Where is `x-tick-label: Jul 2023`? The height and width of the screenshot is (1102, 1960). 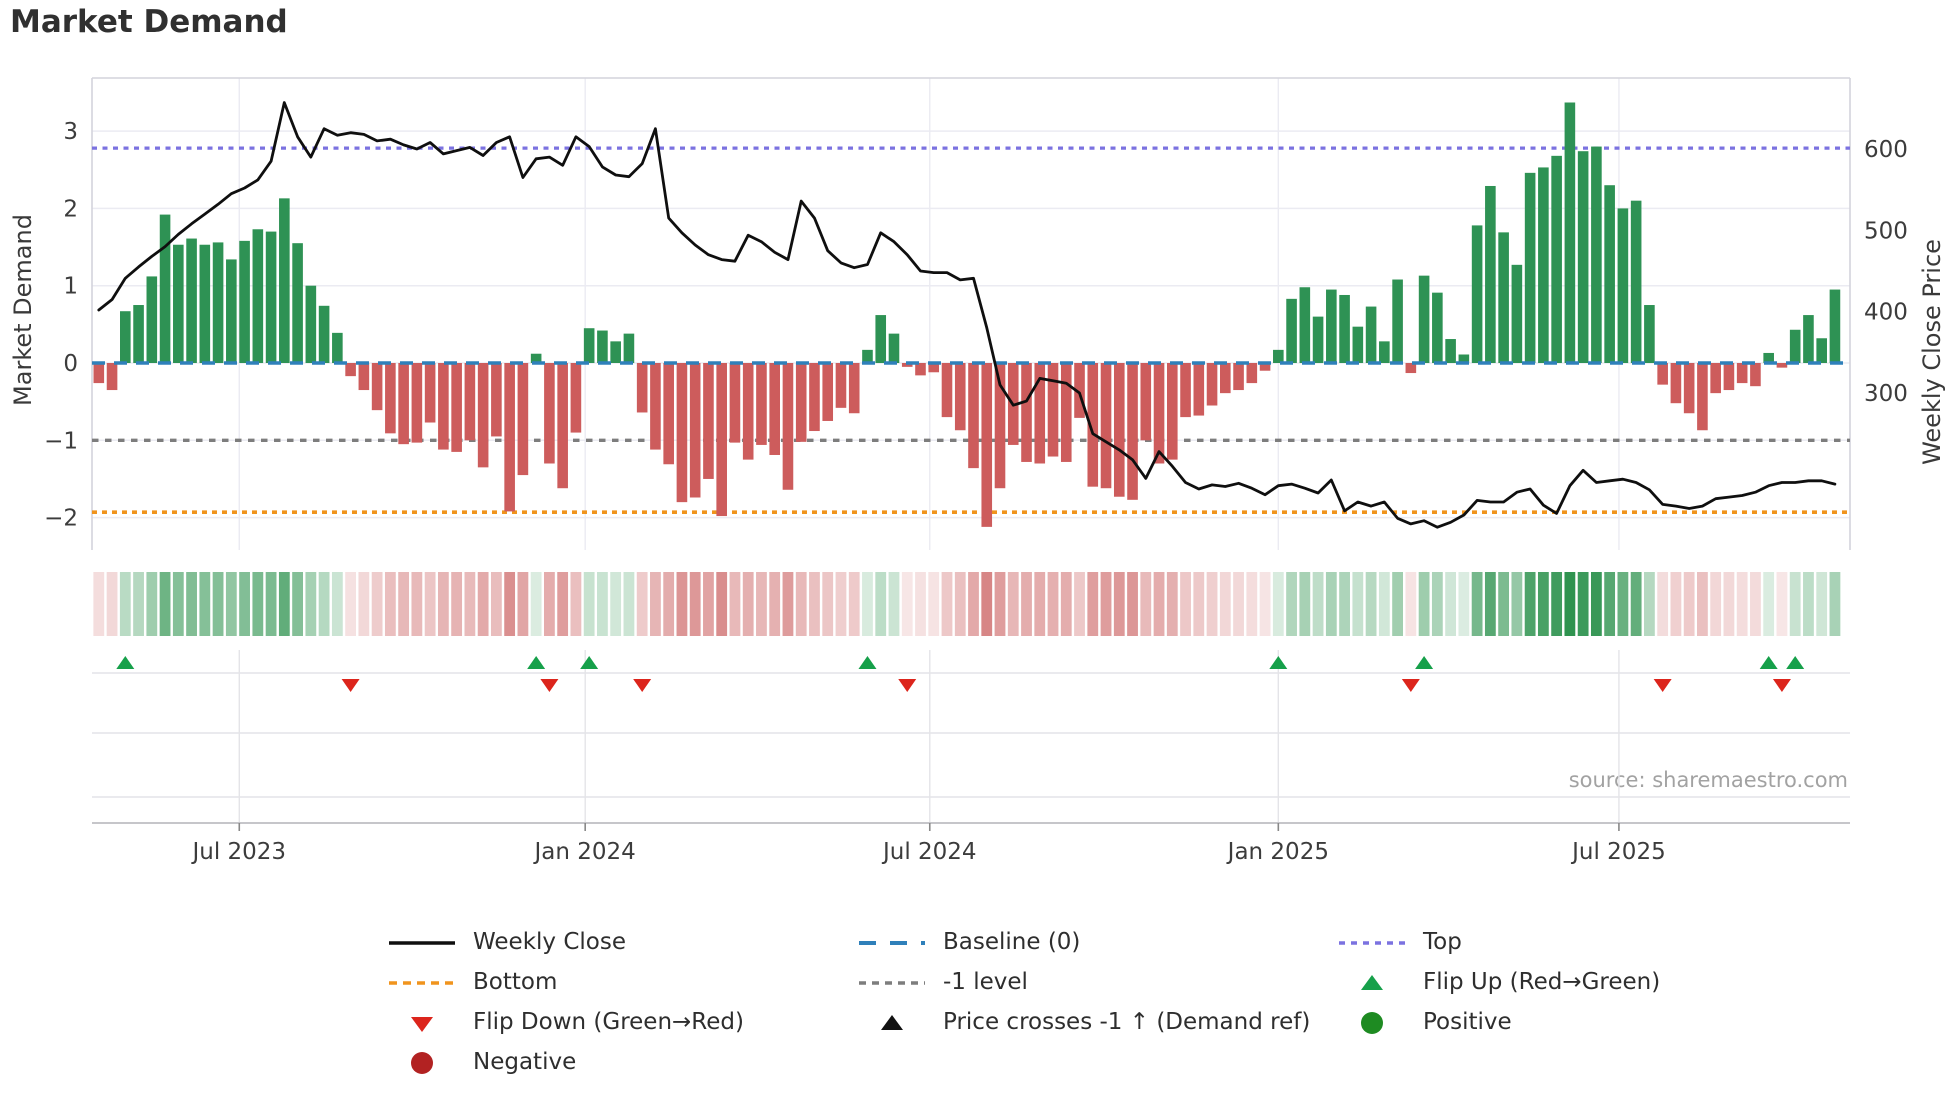 x-tick-label: Jul 2023 is located at coordinates (238, 852).